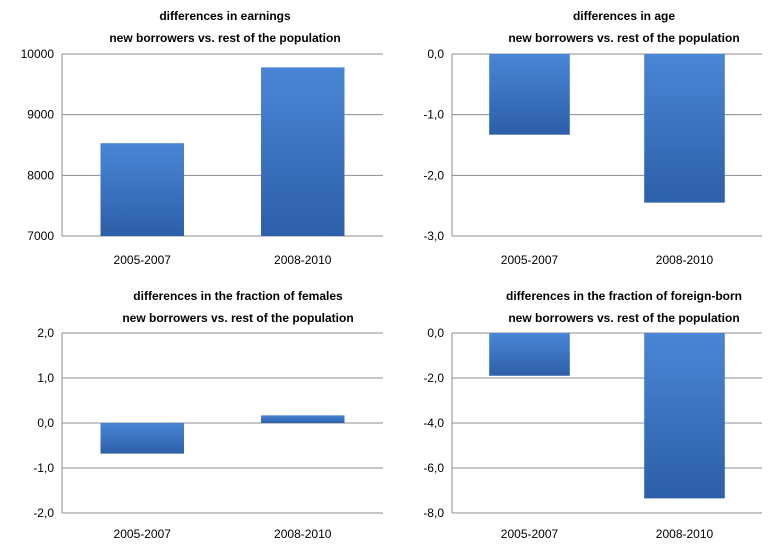 This screenshot has width=772, height=545. I want to click on chart-title-line: differences in earnings, so click(225, 16).